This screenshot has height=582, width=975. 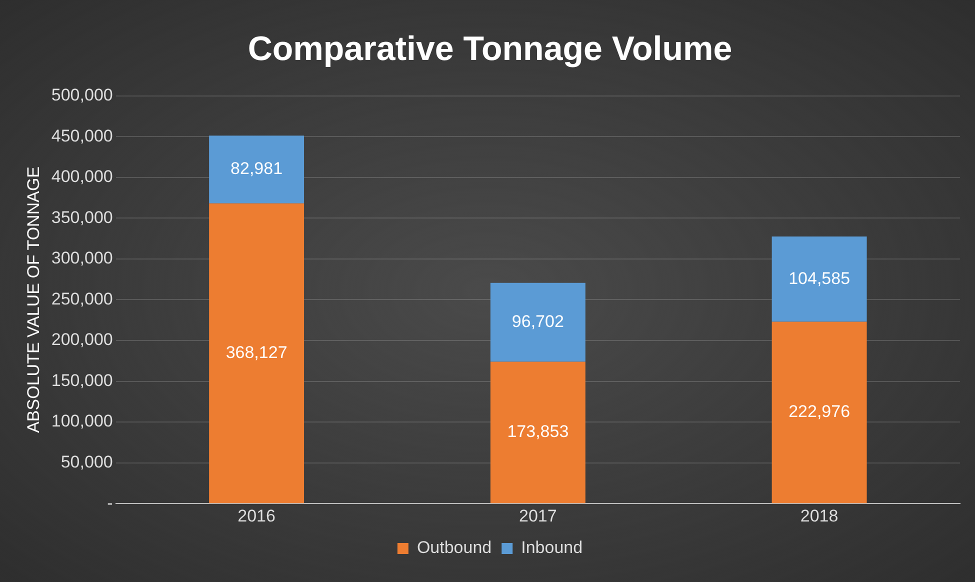 What do you see at coordinates (256, 168) in the screenshot?
I see `data-label: 82,981` at bounding box center [256, 168].